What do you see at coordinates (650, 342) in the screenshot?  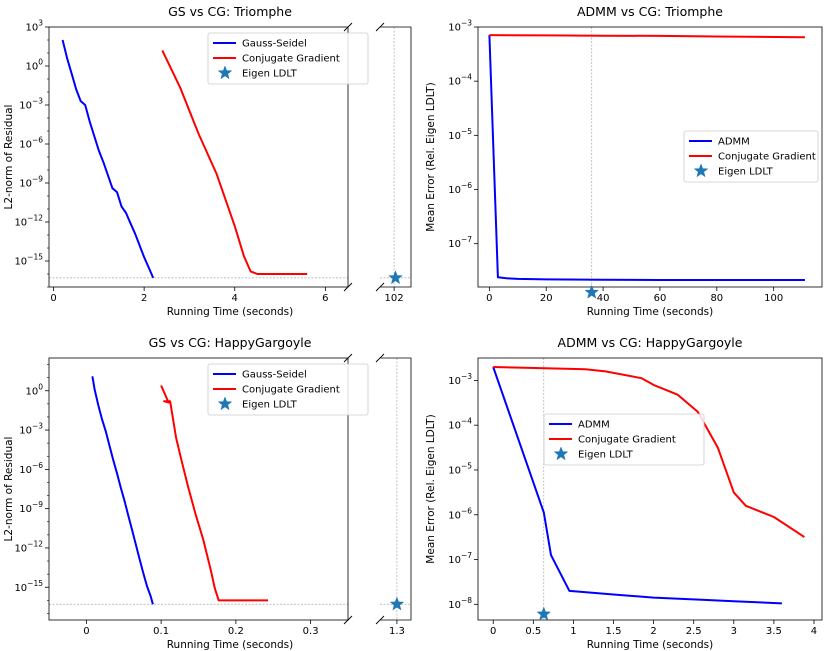 I see `chart-title: ADMM vs CG: HappyGargoyle` at bounding box center [650, 342].